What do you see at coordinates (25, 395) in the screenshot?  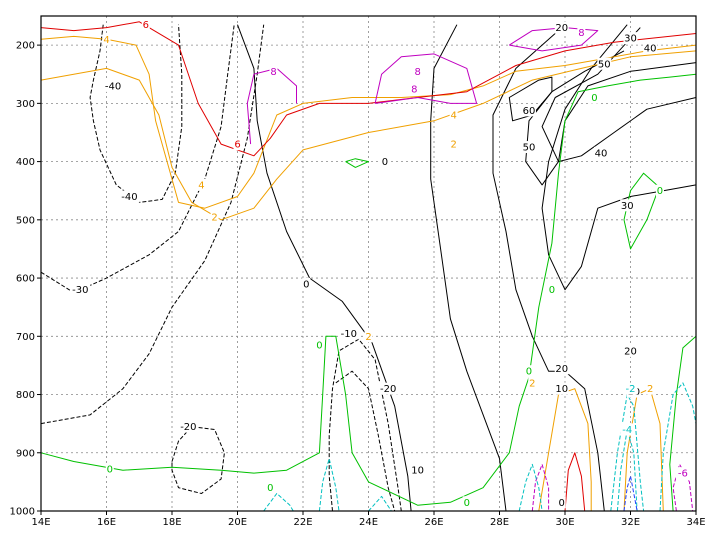 I see `y-tick-label: 800` at bounding box center [25, 395].